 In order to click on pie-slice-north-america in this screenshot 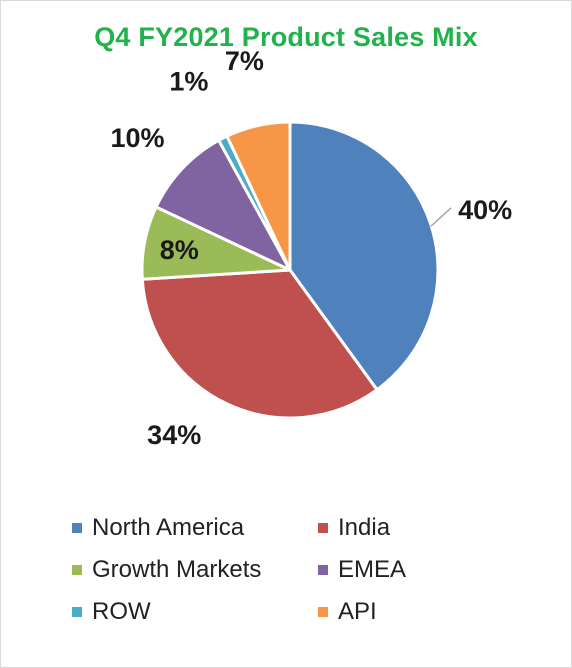, I will do `click(364, 256)`.